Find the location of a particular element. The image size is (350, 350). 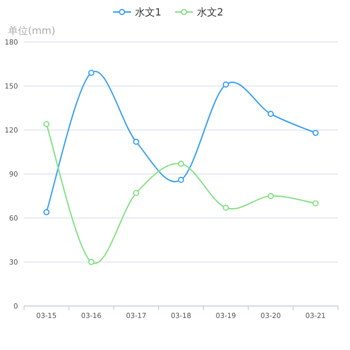

legend-label: 水文1 is located at coordinates (148, 12).